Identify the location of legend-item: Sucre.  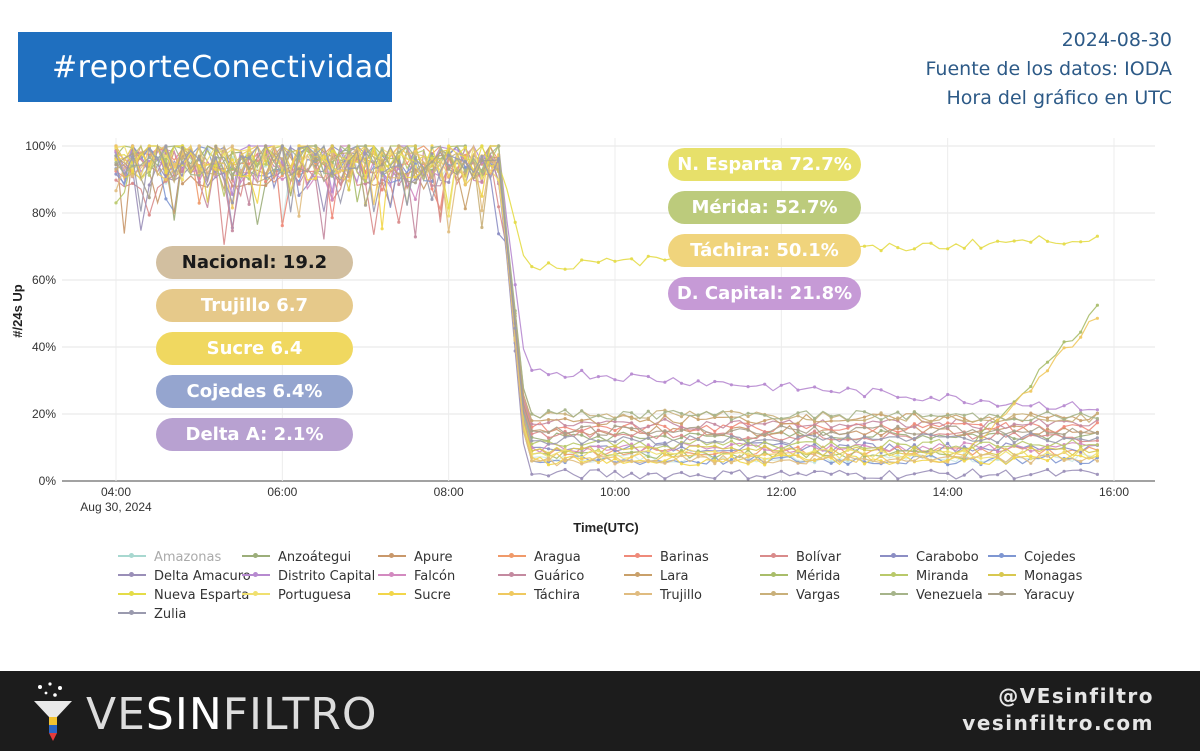
(414, 597).